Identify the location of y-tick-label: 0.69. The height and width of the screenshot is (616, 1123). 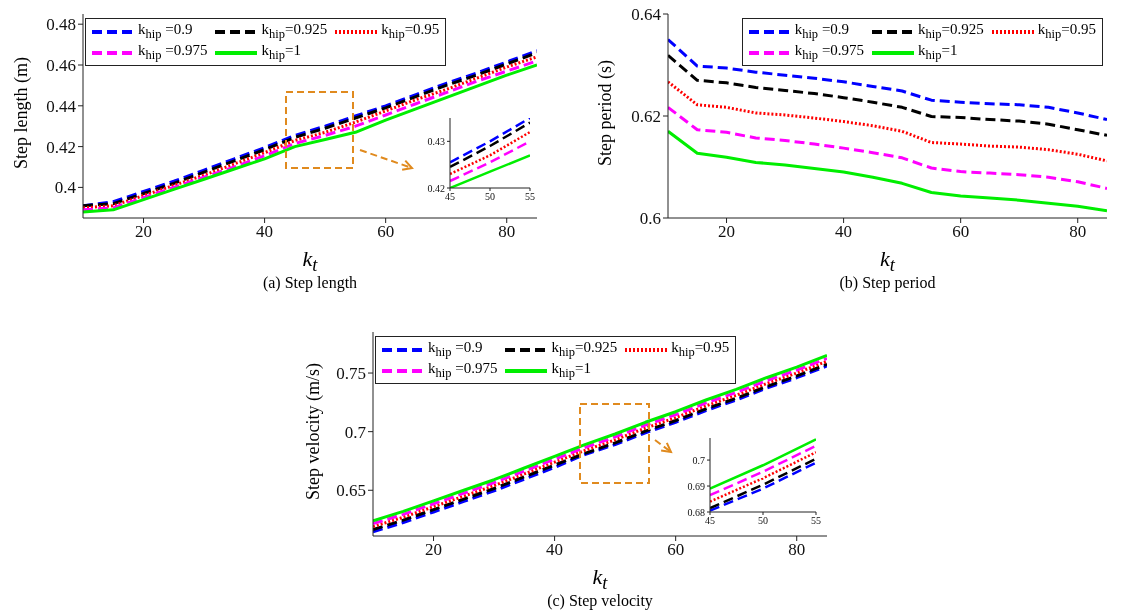
(696, 486).